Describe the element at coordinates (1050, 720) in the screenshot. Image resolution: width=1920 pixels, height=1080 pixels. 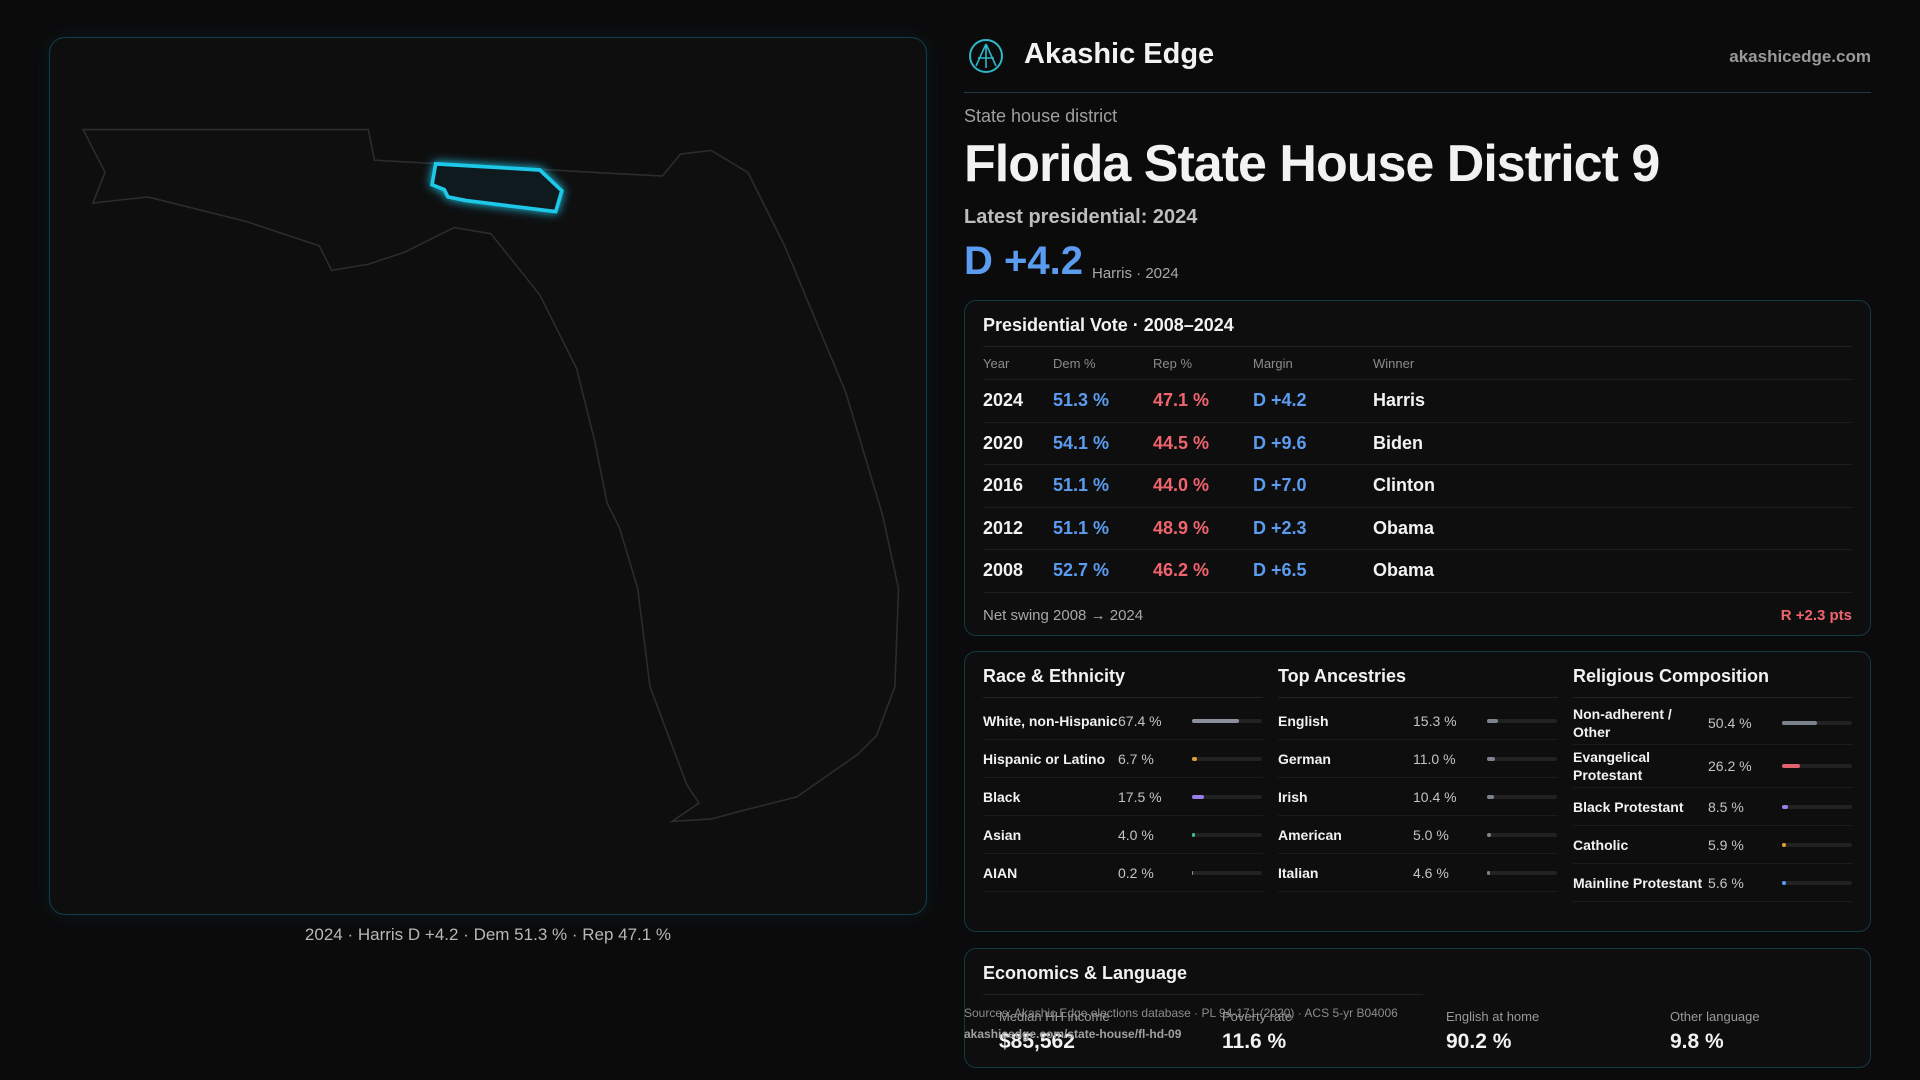
I see `stat-label: White, non-Hispanic` at that location.